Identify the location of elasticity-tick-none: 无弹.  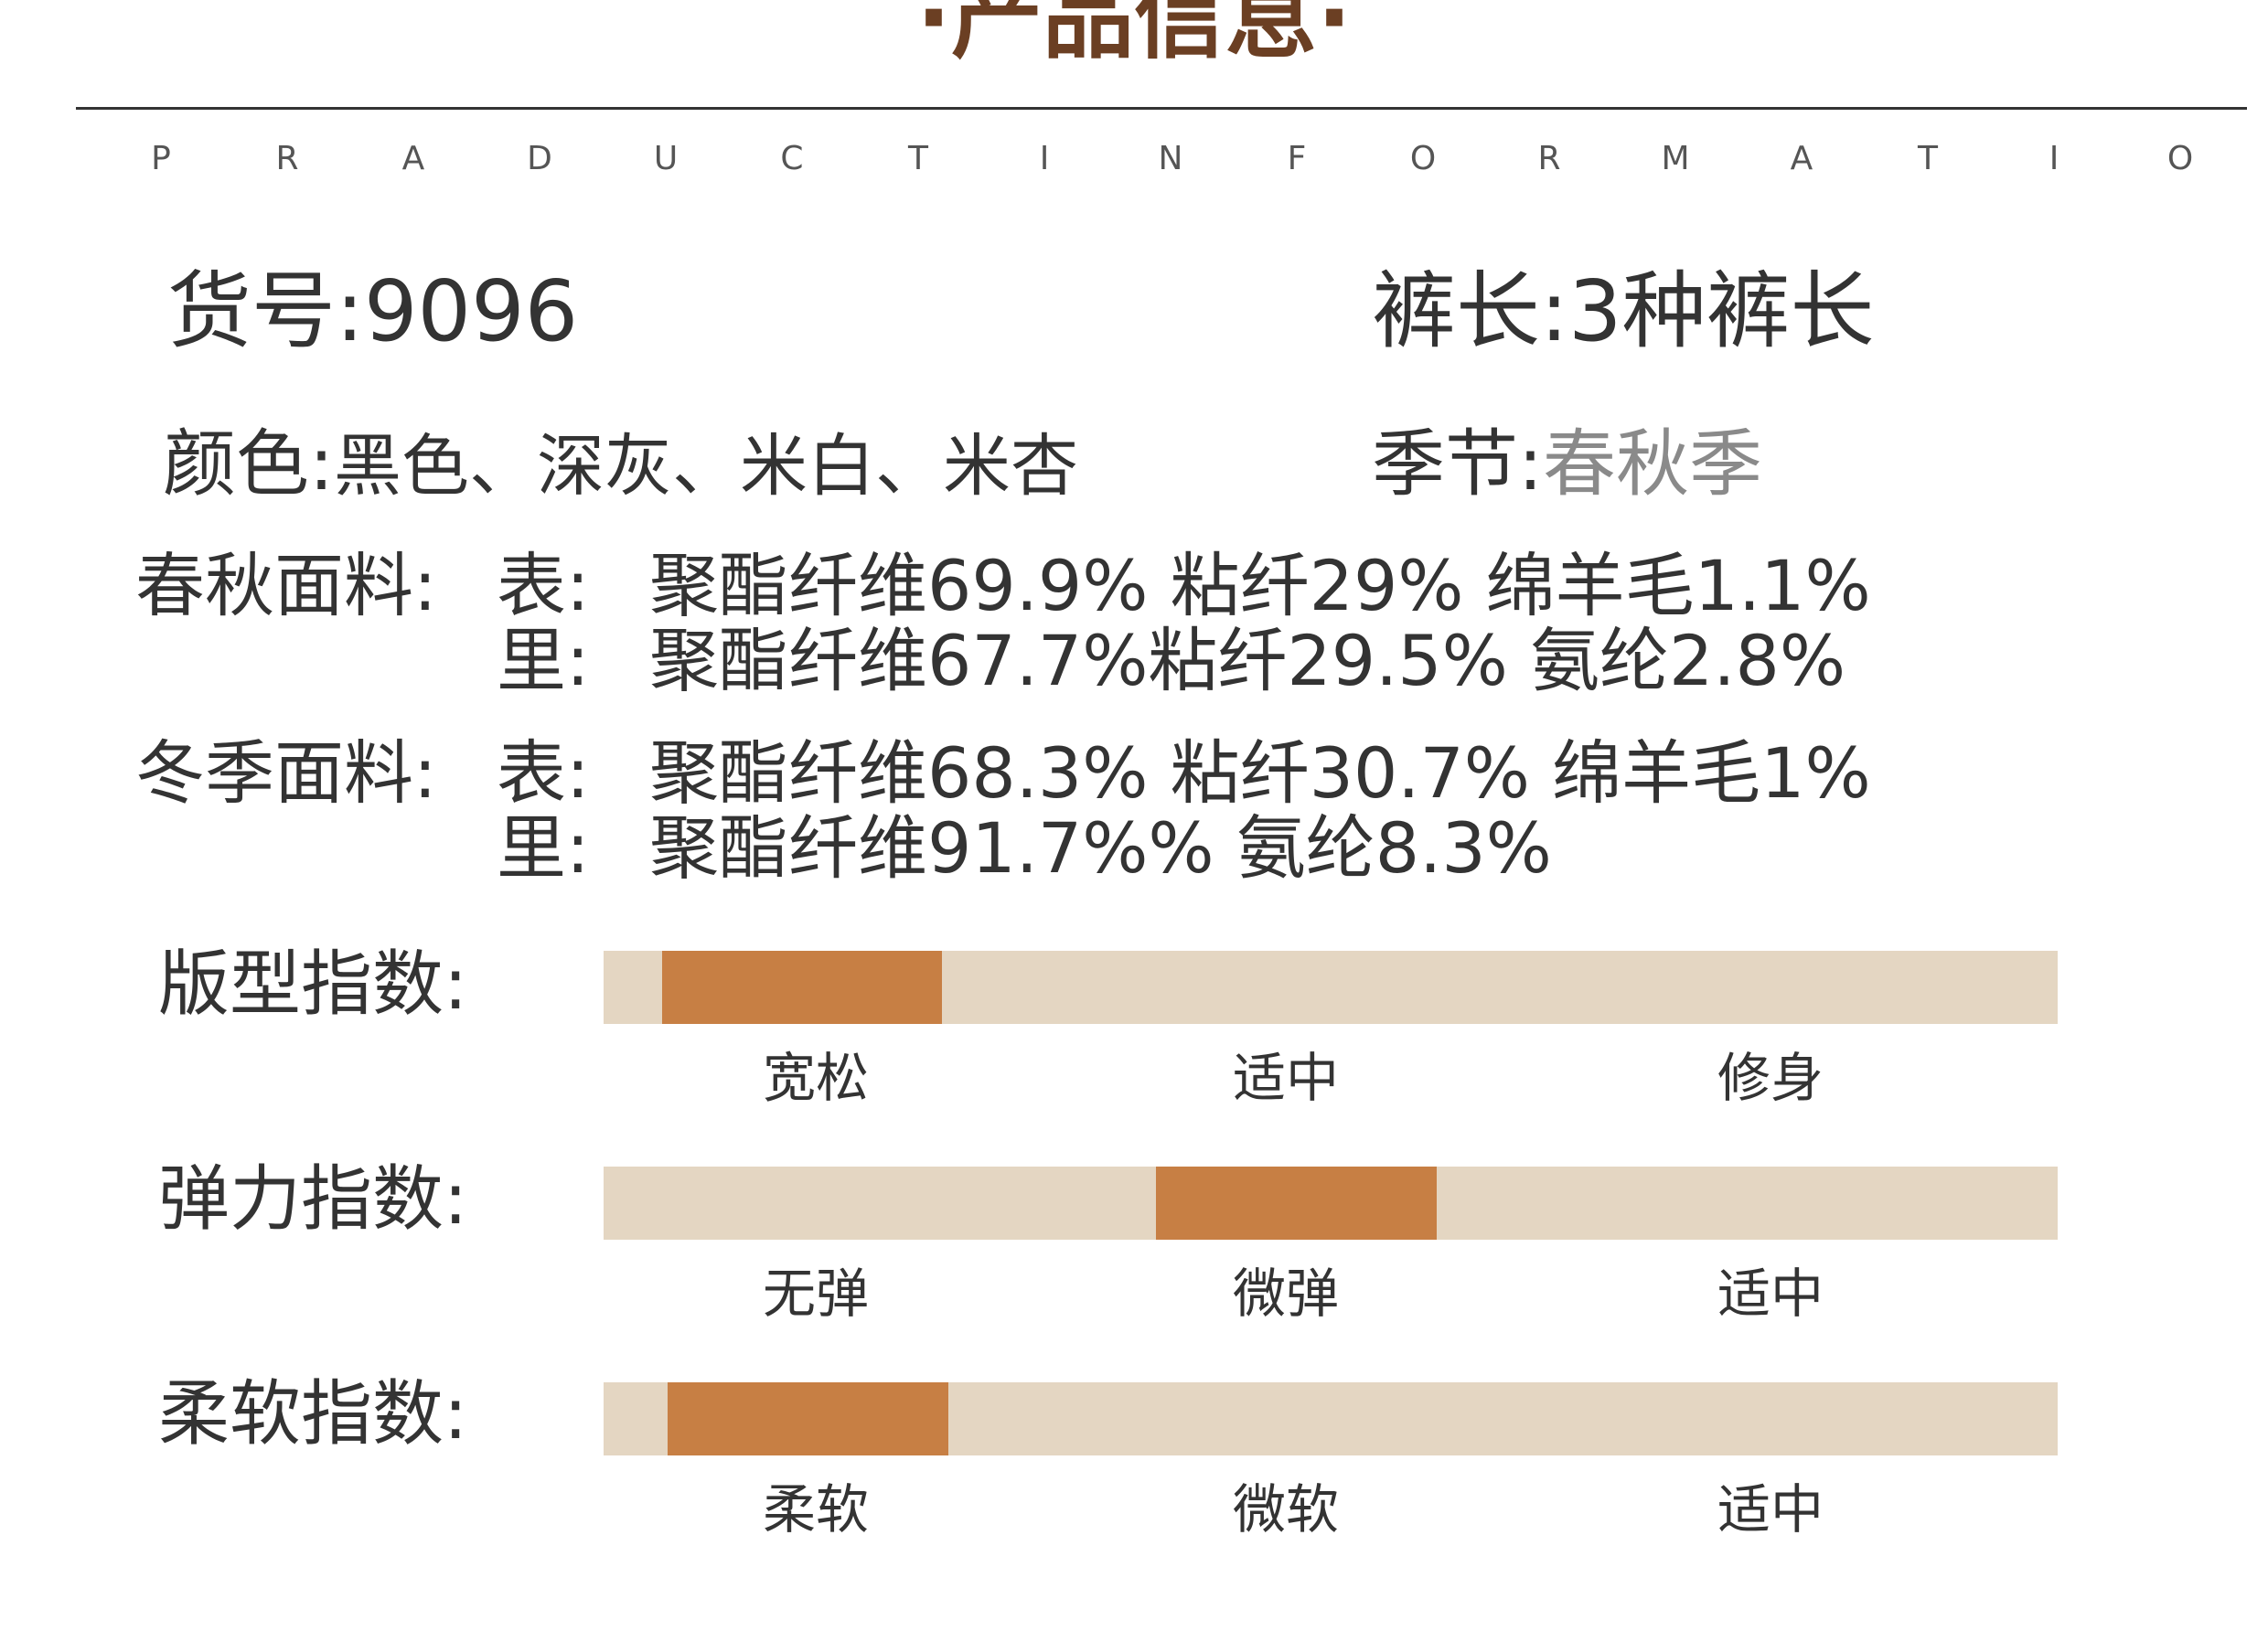
(815, 1294).